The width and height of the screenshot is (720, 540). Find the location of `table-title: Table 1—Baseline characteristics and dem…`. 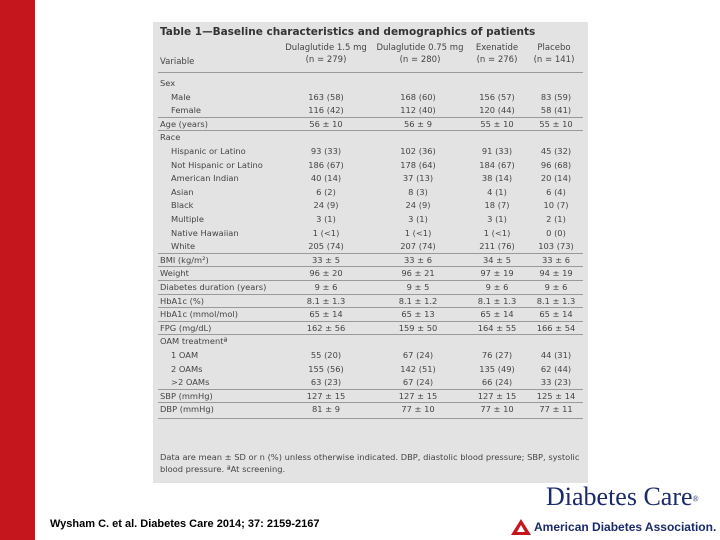

table-title: Table 1—Baseline characteristics and dem… is located at coordinates (348, 32).